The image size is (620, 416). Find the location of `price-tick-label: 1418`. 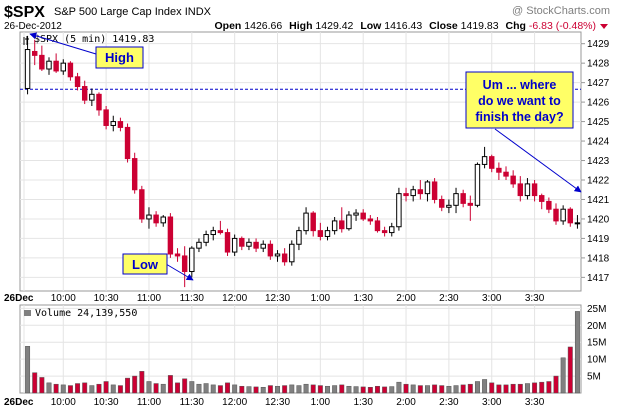

price-tick-label: 1418 is located at coordinates (598, 258).